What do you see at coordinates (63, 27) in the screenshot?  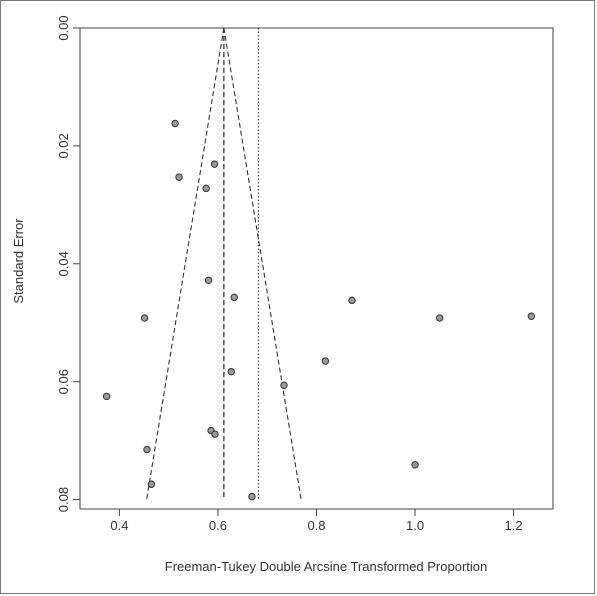 I see `y-tick-label: 0.00` at bounding box center [63, 27].